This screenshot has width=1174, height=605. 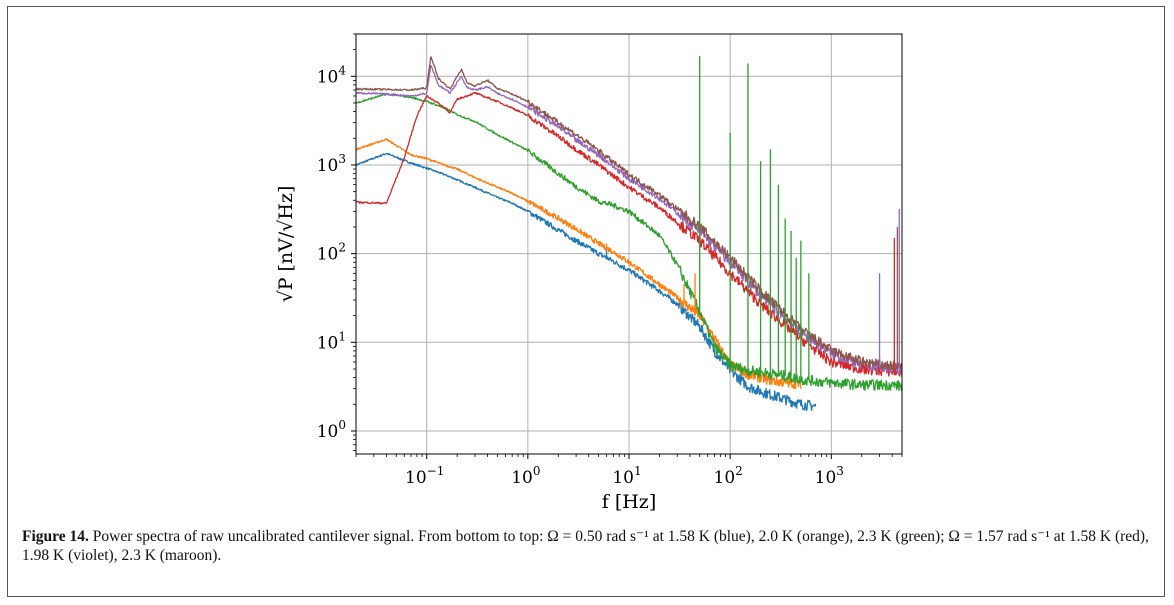 What do you see at coordinates (829, 476) in the screenshot?
I see `x-tick-label: 10³` at bounding box center [829, 476].